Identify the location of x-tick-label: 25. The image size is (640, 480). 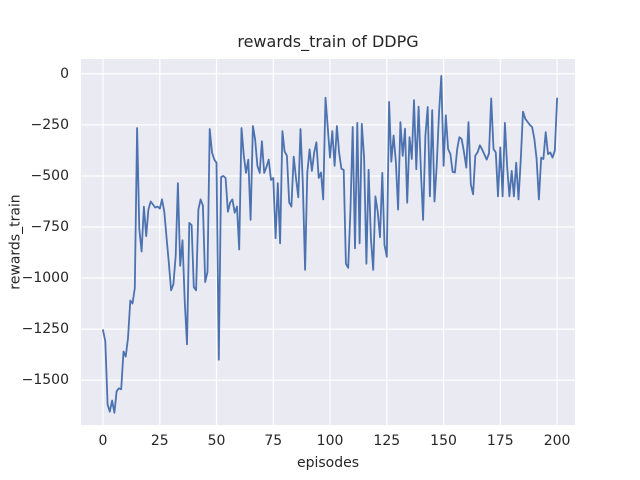
(159, 441).